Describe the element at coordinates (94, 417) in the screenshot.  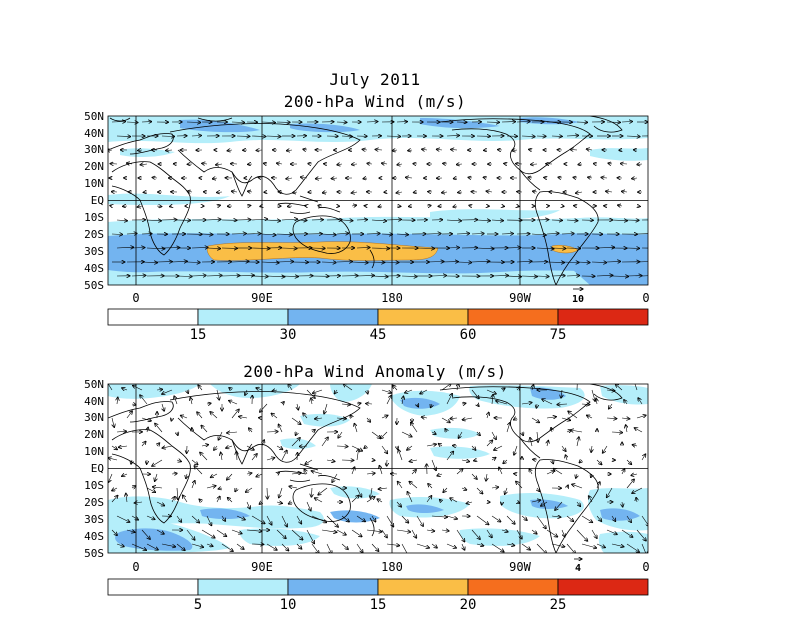
I see `lat-label: 30N` at that location.